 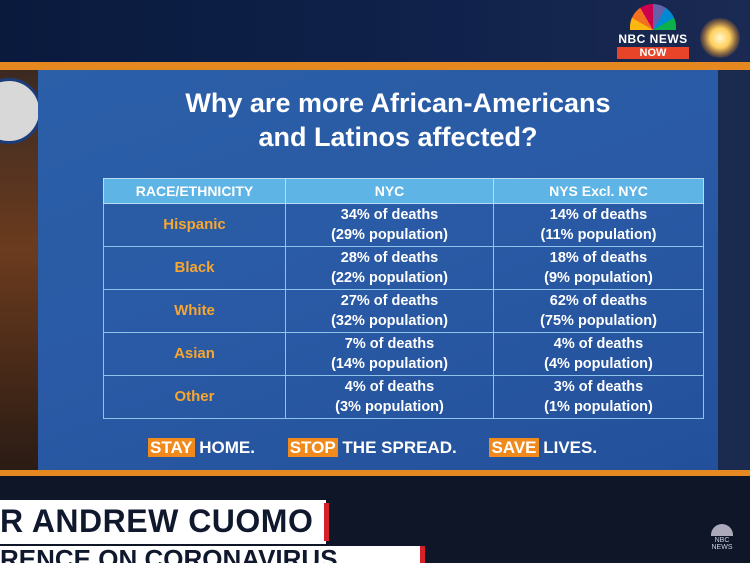 I want to click on nys-cell: 3% of deaths (1% population), so click(x=598, y=397).